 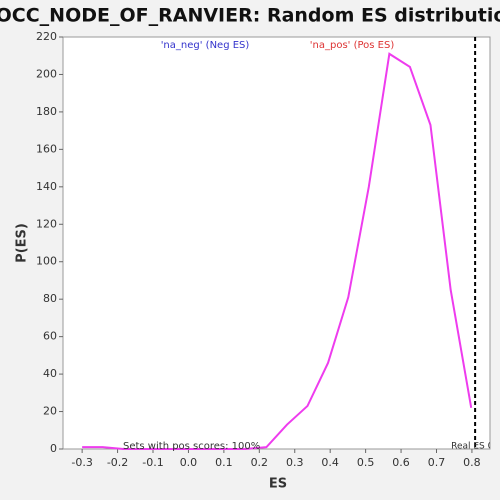 What do you see at coordinates (189, 462) in the screenshot?
I see `x-tick-label: 0.0` at bounding box center [189, 462].